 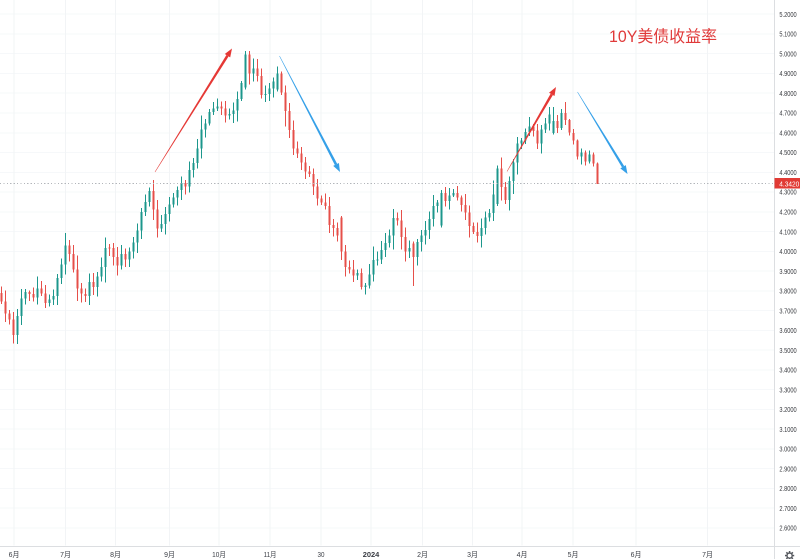 What do you see at coordinates (270, 554) in the screenshot?
I see `svg-text: 11月` at bounding box center [270, 554].